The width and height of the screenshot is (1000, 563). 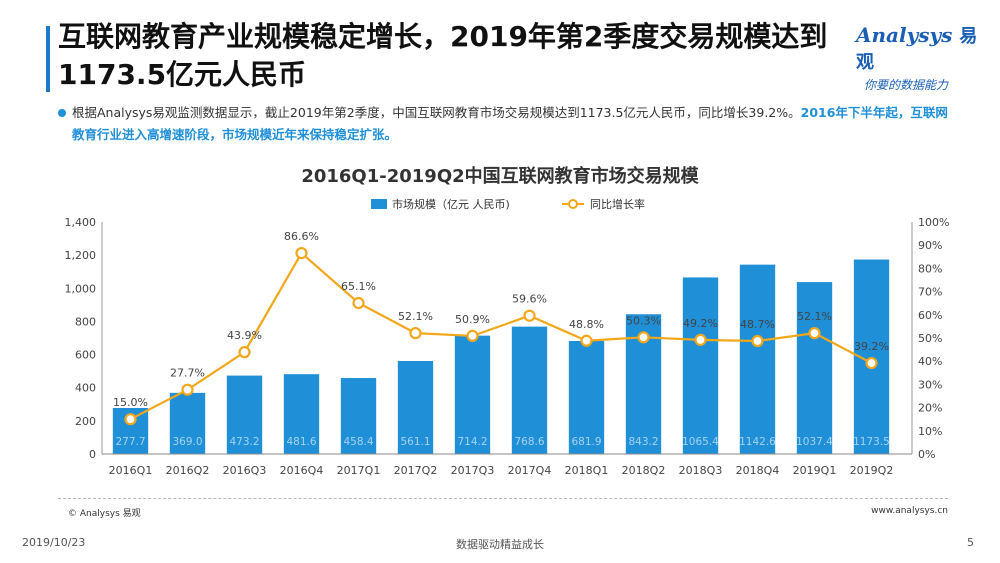 I want to click on legend-marker-line, so click(x=573, y=204).